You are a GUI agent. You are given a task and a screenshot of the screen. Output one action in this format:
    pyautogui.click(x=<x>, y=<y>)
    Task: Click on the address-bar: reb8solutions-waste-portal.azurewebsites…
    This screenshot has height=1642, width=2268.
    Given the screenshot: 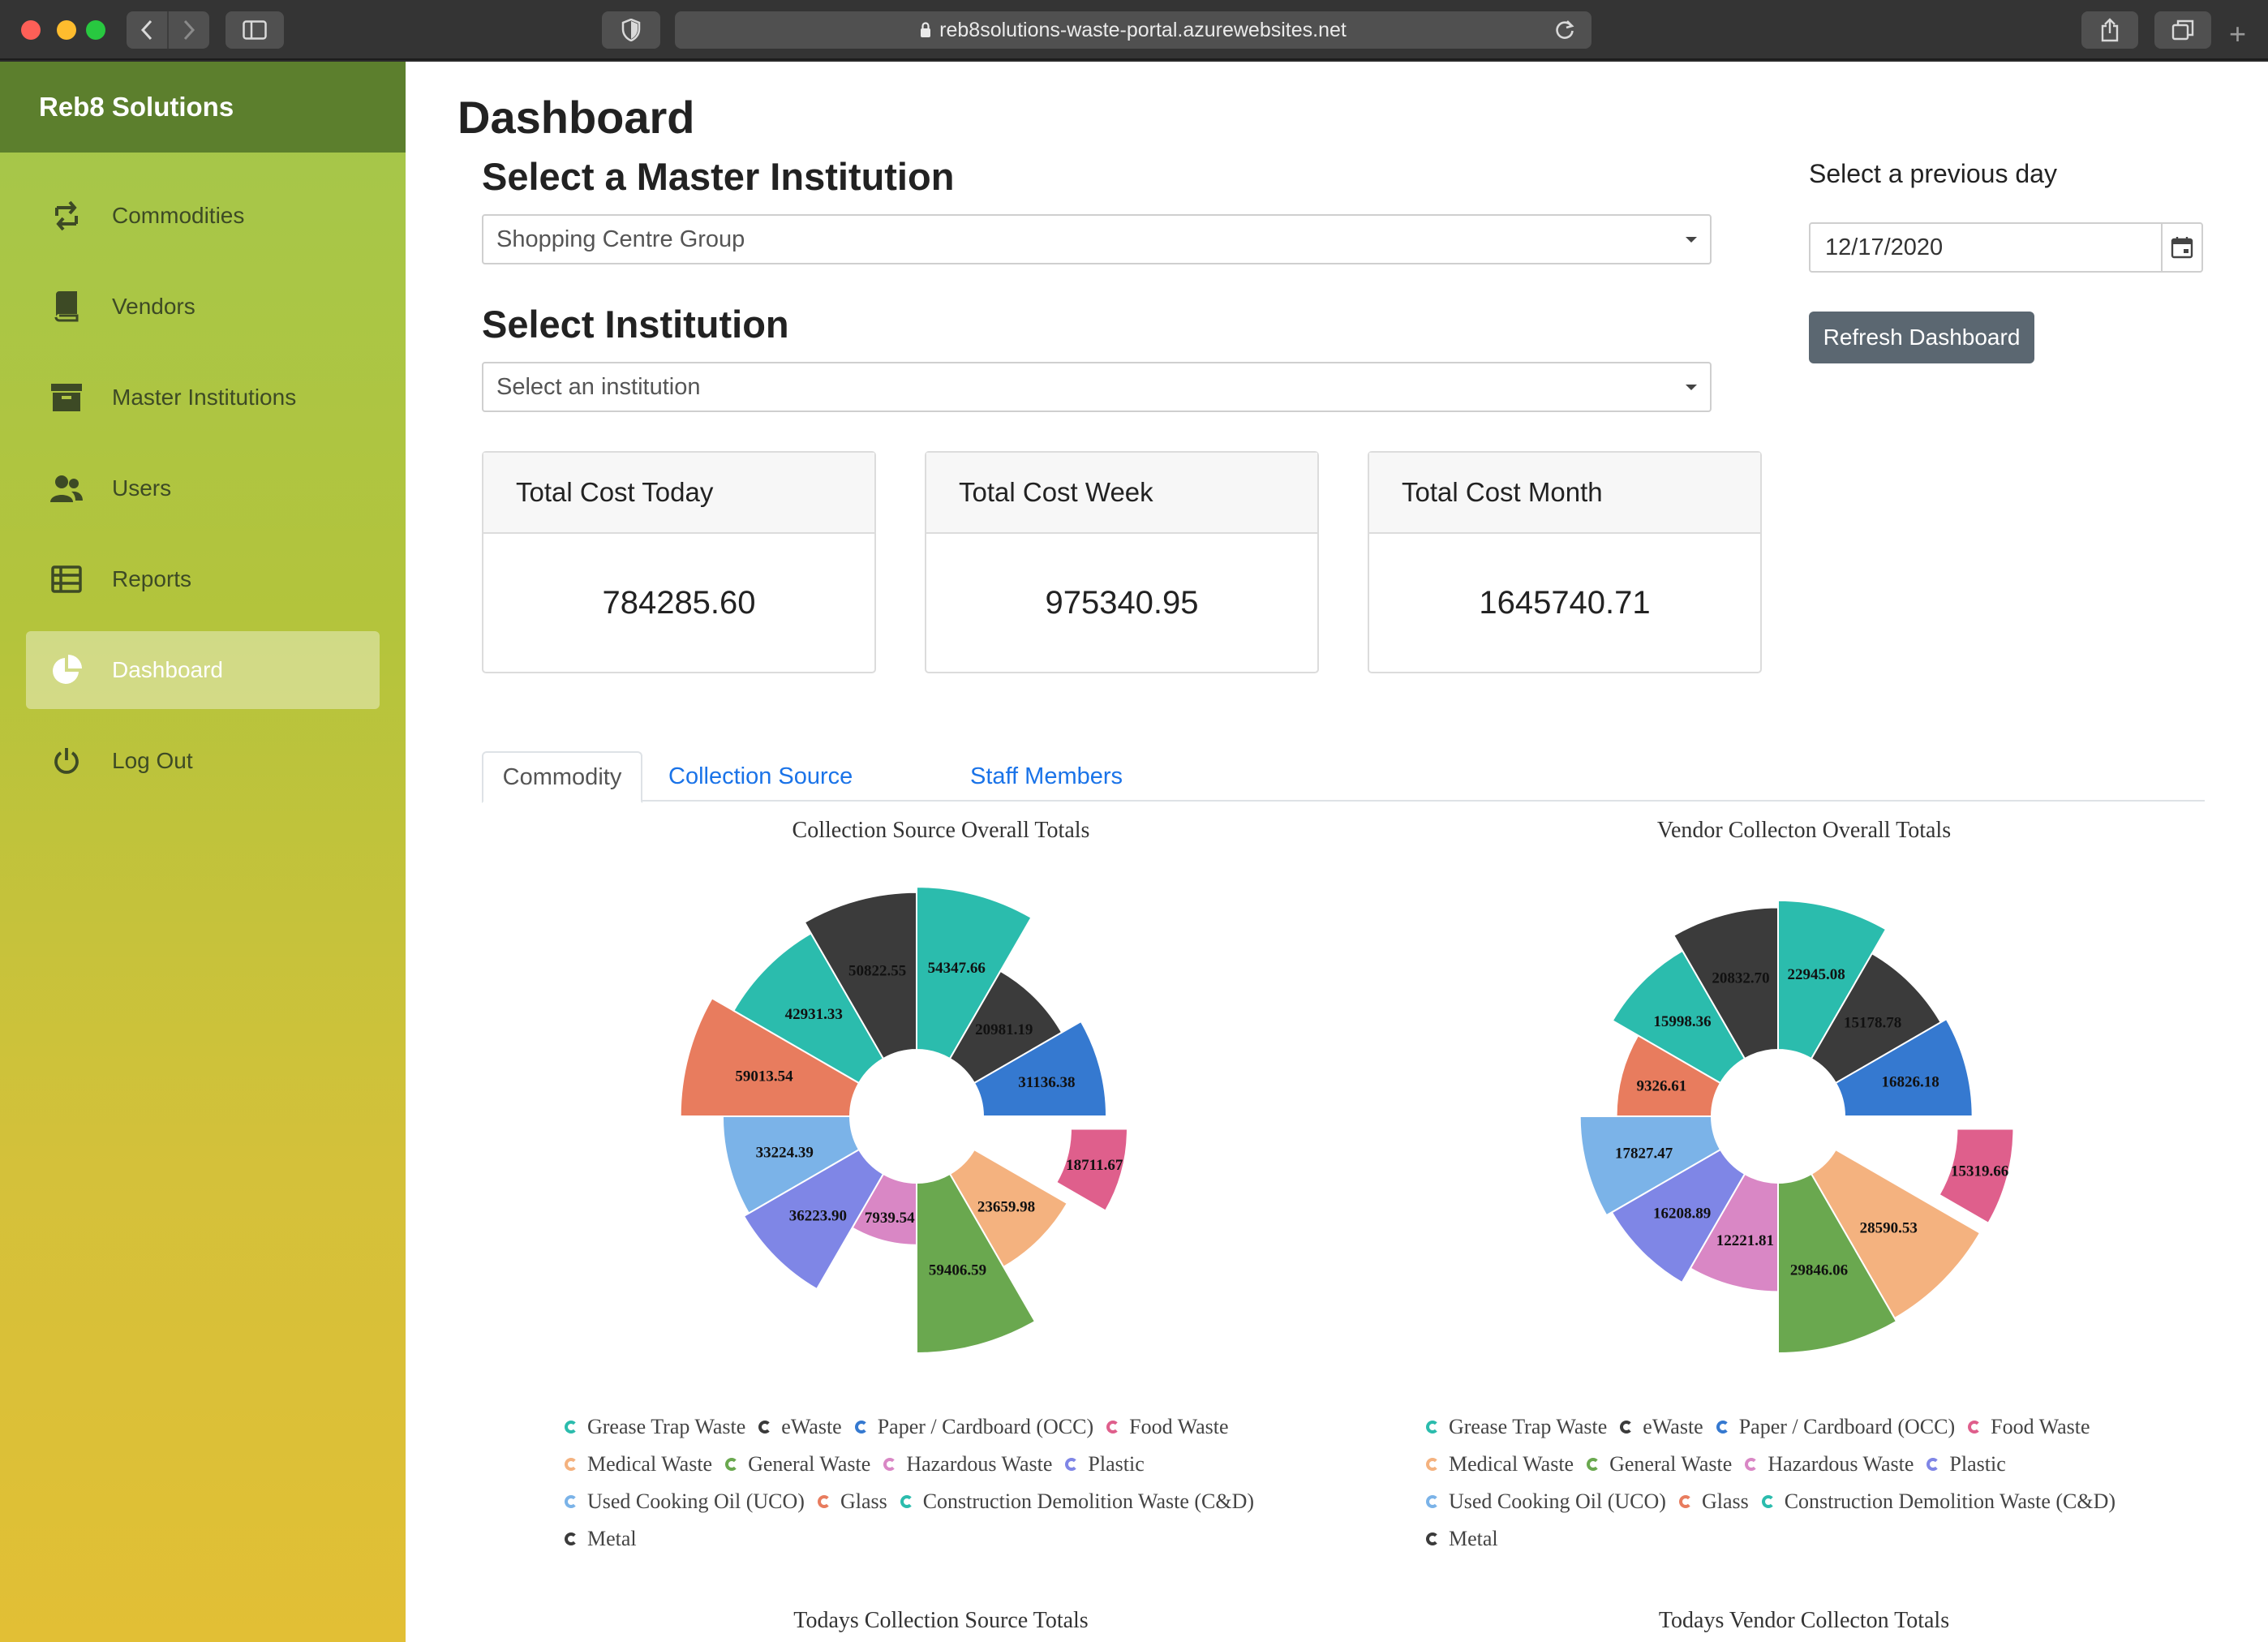 What is the action you would take?
    pyautogui.click(x=1133, y=30)
    